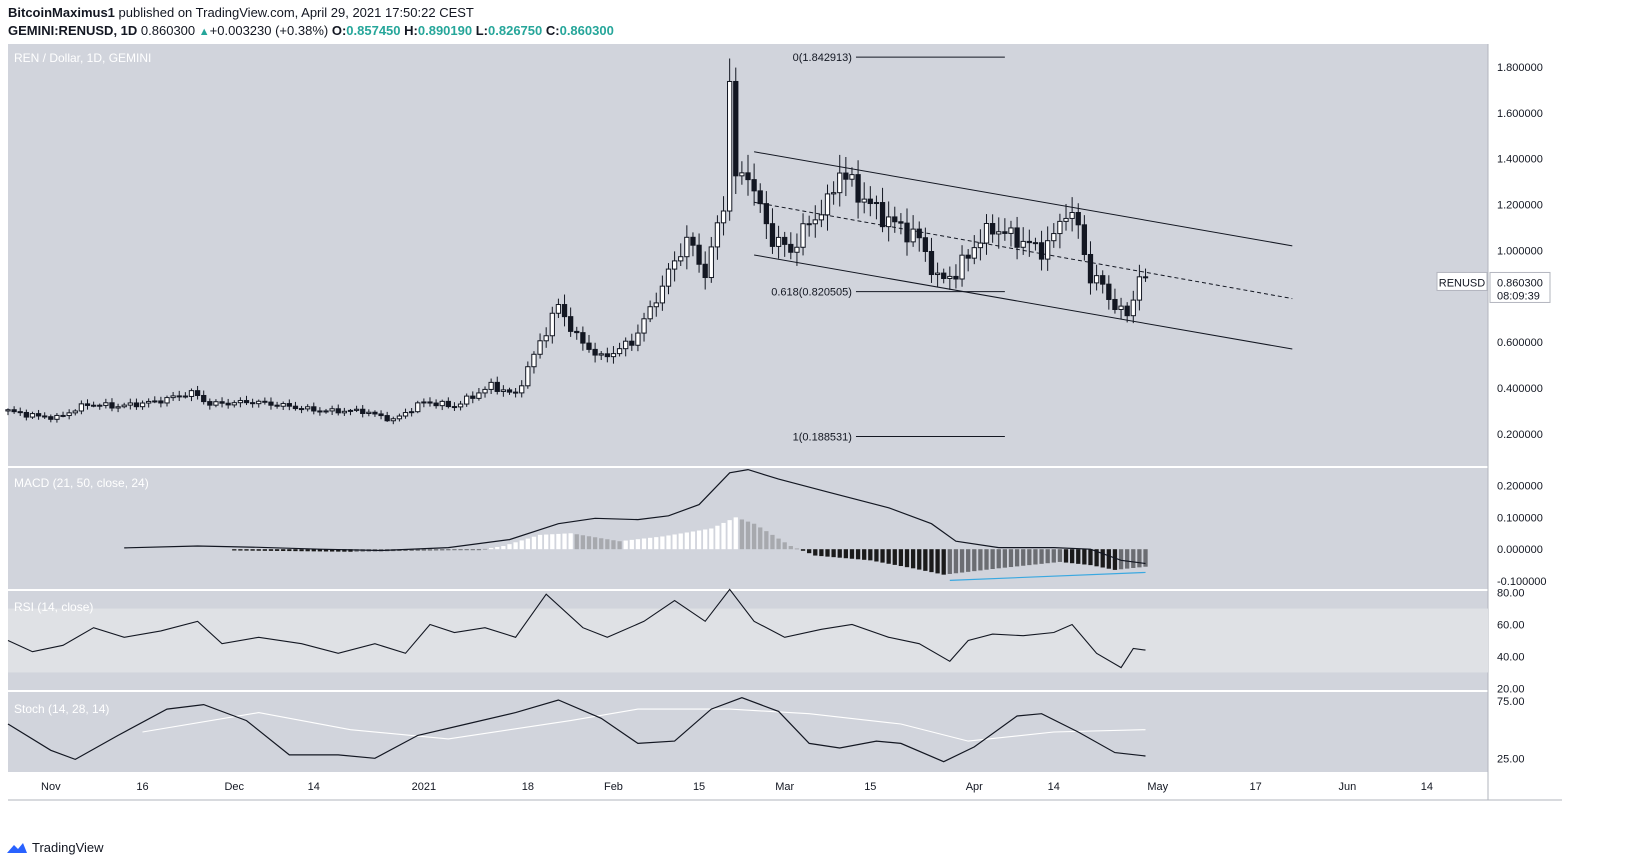  Describe the element at coordinates (1023, 302) in the screenshot. I see `channel-lower-line` at that location.